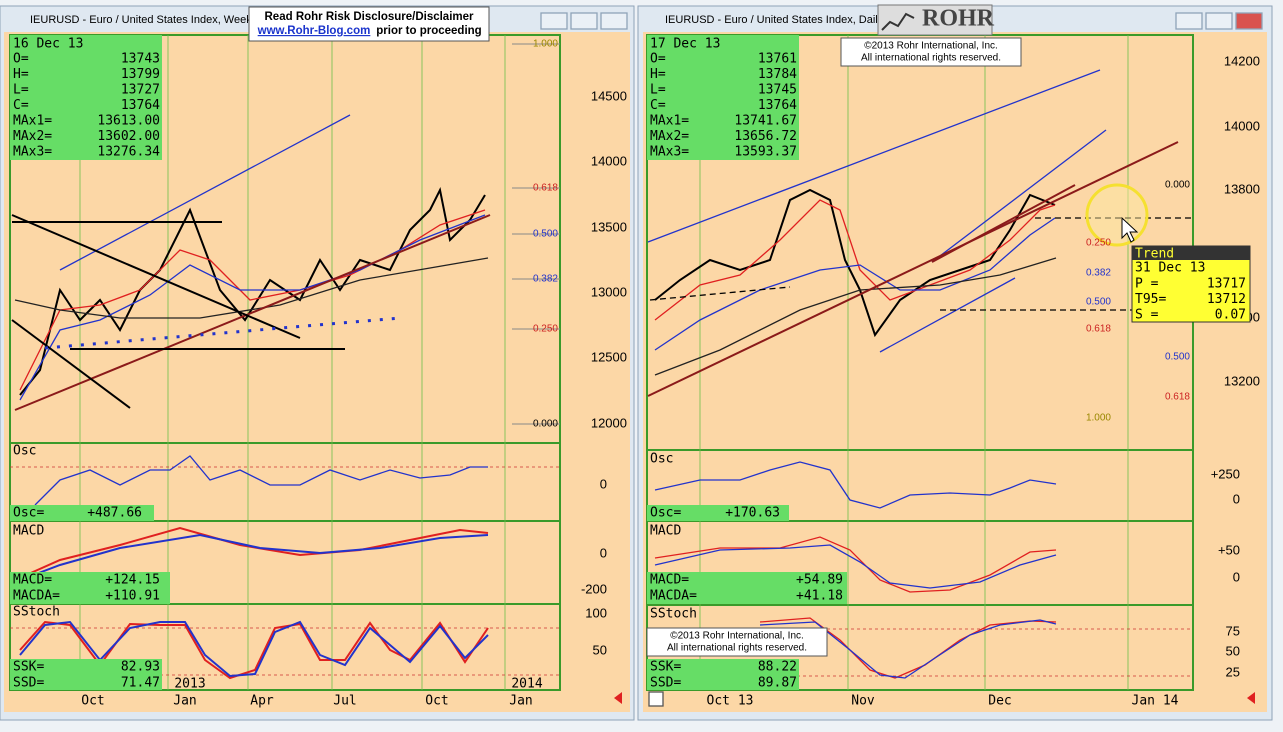 Image resolution: width=1283 pixels, height=732 pixels. I want to click on price-axis-label: 12500, so click(609, 356).